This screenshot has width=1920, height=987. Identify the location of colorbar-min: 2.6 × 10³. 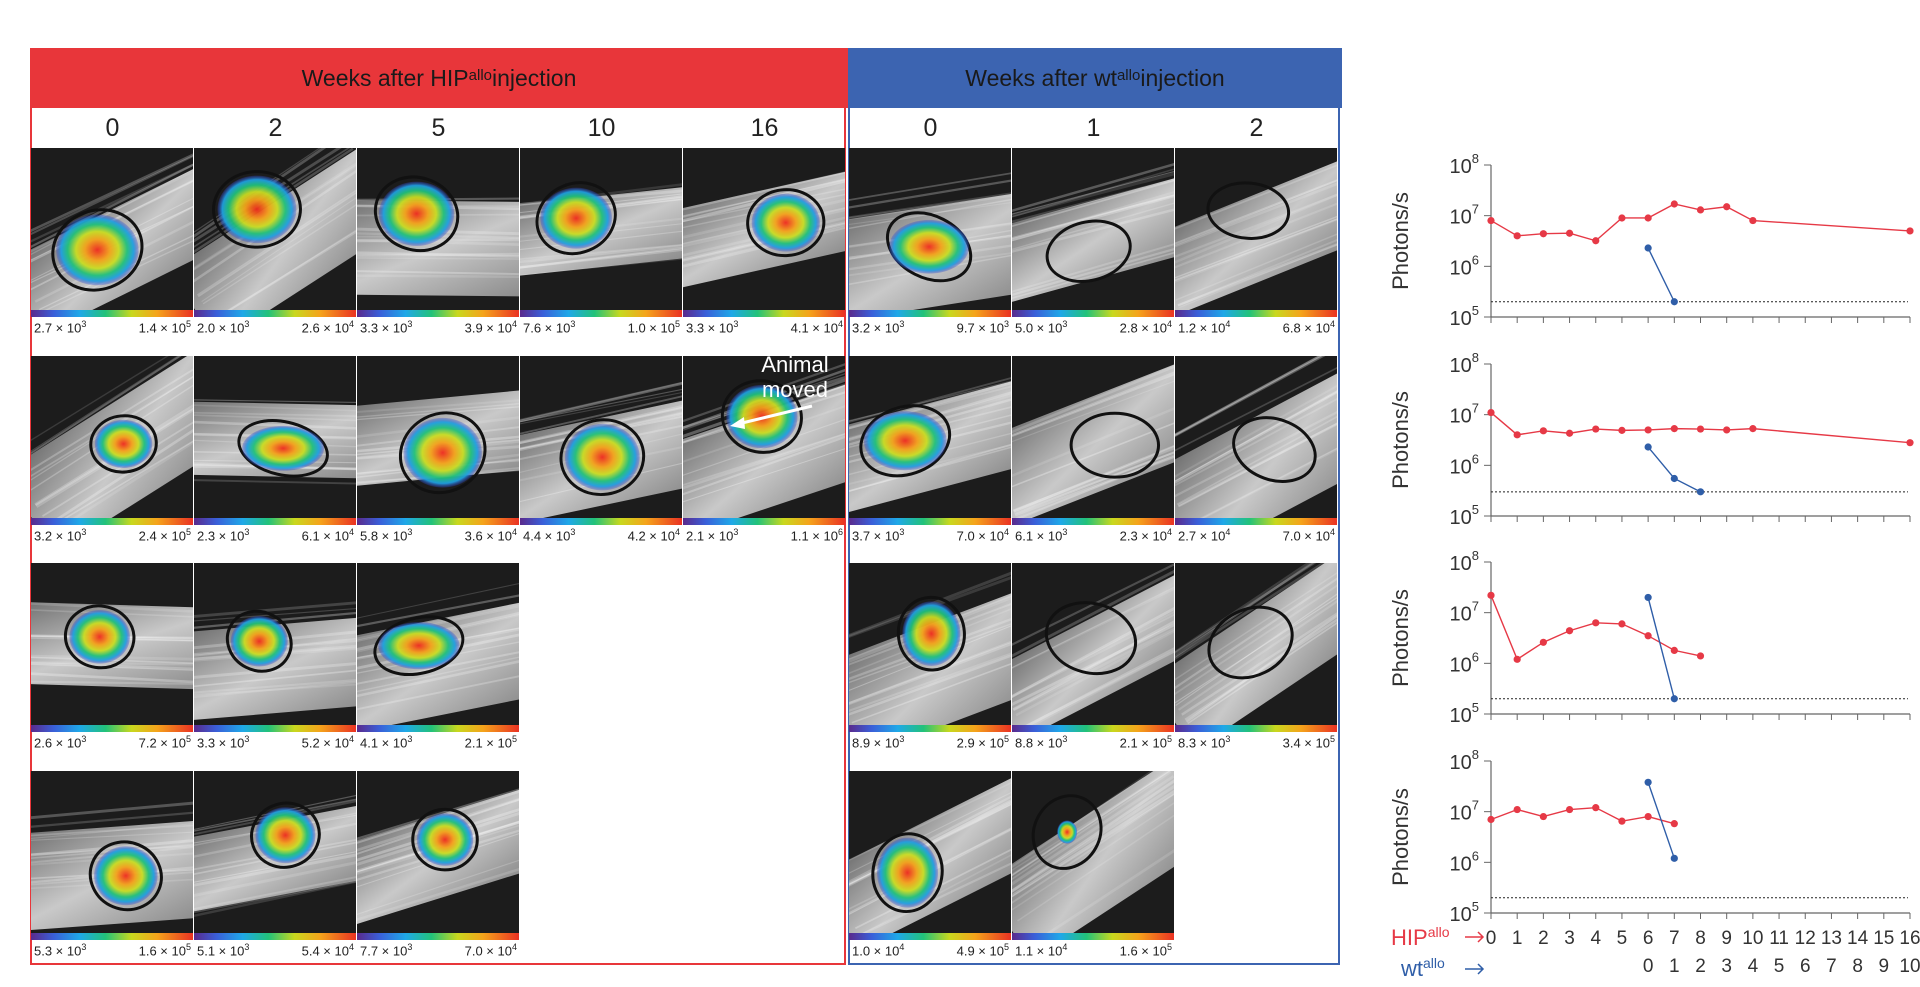
(60, 742).